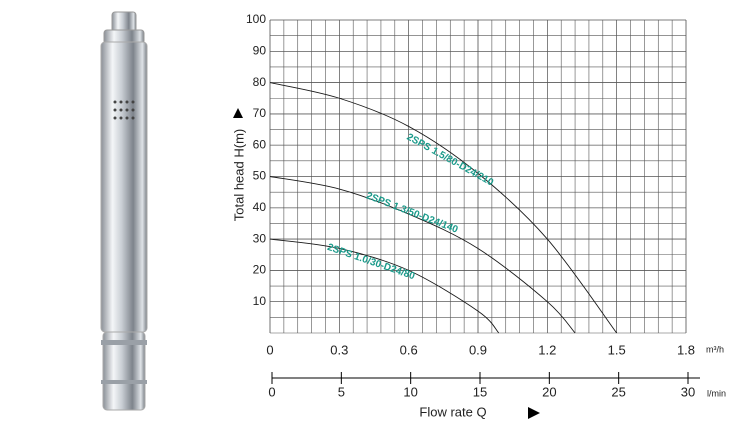 The width and height of the screenshot is (750, 440). Describe the element at coordinates (260, 82) in the screenshot. I see `y-tick-label: 80` at that location.